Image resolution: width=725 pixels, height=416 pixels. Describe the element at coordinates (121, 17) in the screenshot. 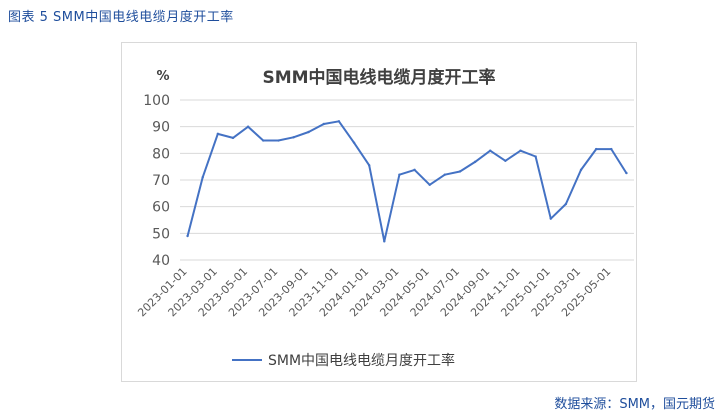

I see `figure-caption: 图表 5 SMM中国电线电缆月度开工率` at that location.